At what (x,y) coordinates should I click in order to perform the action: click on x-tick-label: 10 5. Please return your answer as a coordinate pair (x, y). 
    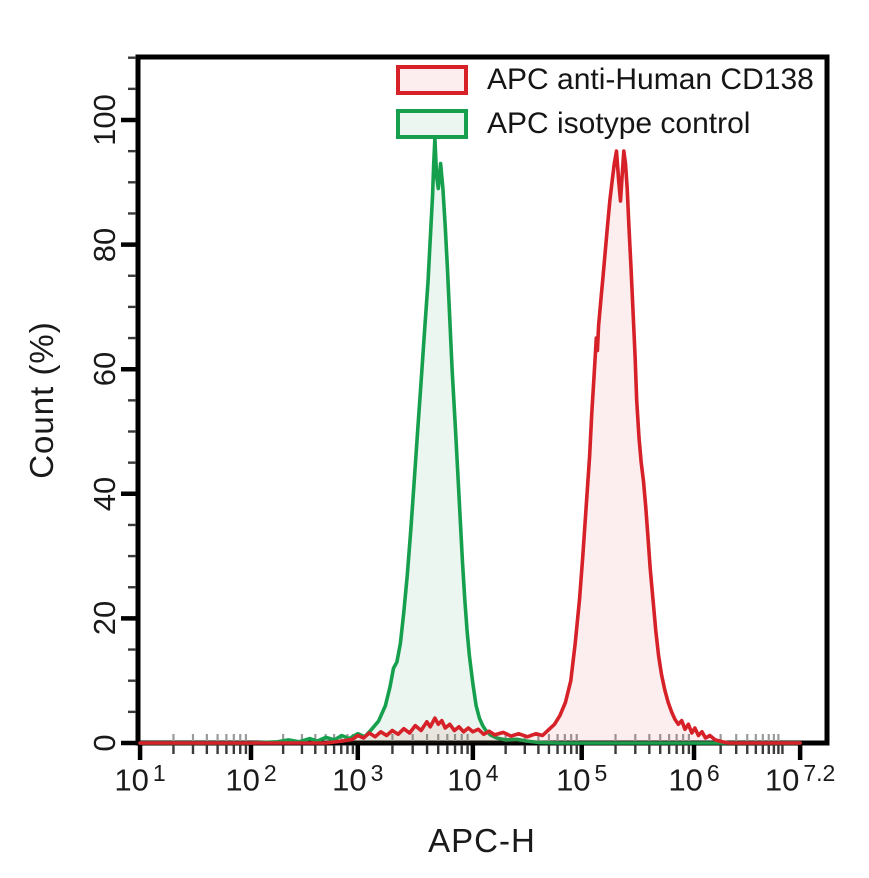
    Looking at the image, I should click on (582, 779).